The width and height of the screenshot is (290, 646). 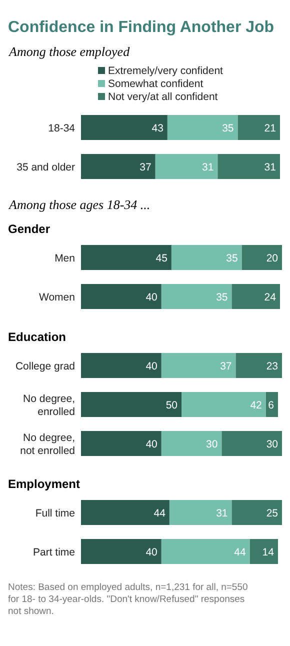 I want to click on y-tick-label: Men, so click(x=65, y=258).